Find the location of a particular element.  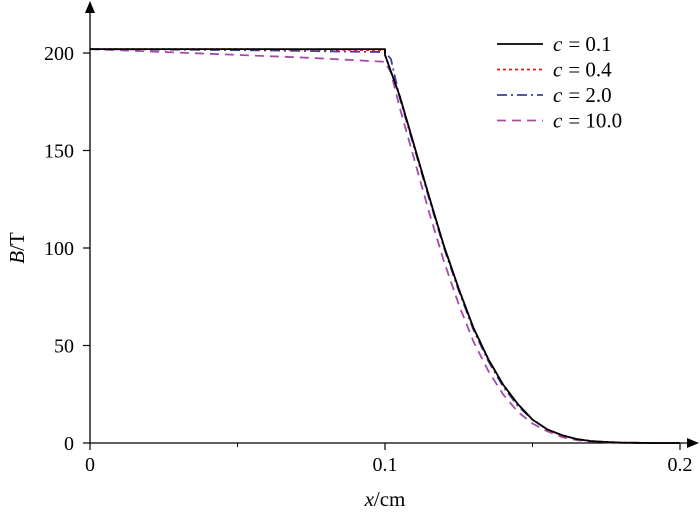

x-tick-label: 0.2 is located at coordinates (680, 465).